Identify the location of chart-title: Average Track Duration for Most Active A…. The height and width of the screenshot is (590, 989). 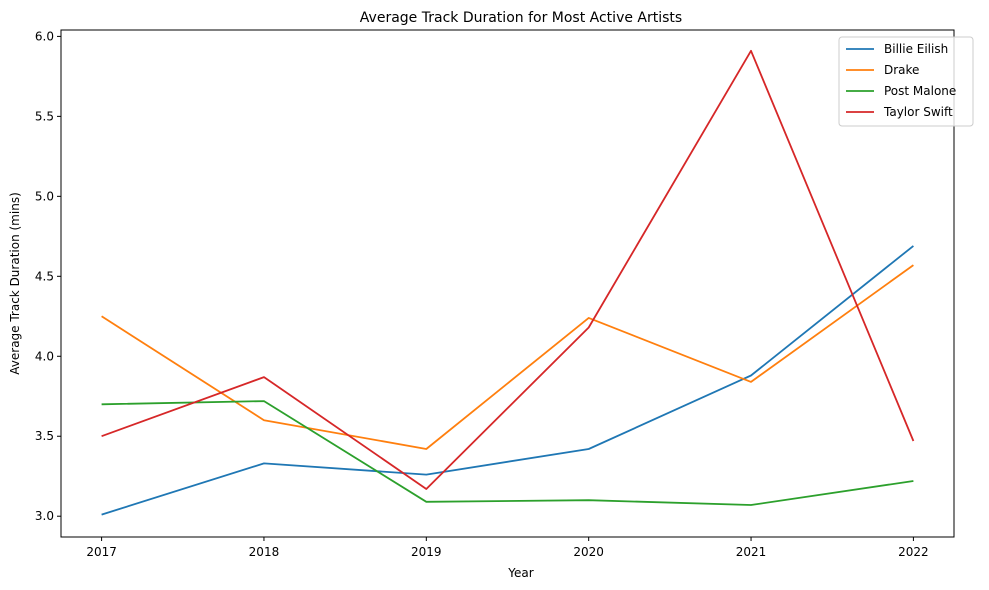
(521, 18).